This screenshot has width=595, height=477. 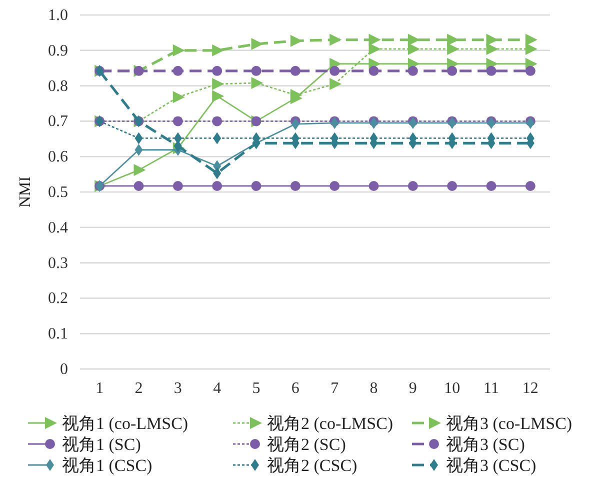 I want to click on x-tick-label: 12, so click(x=530, y=388).